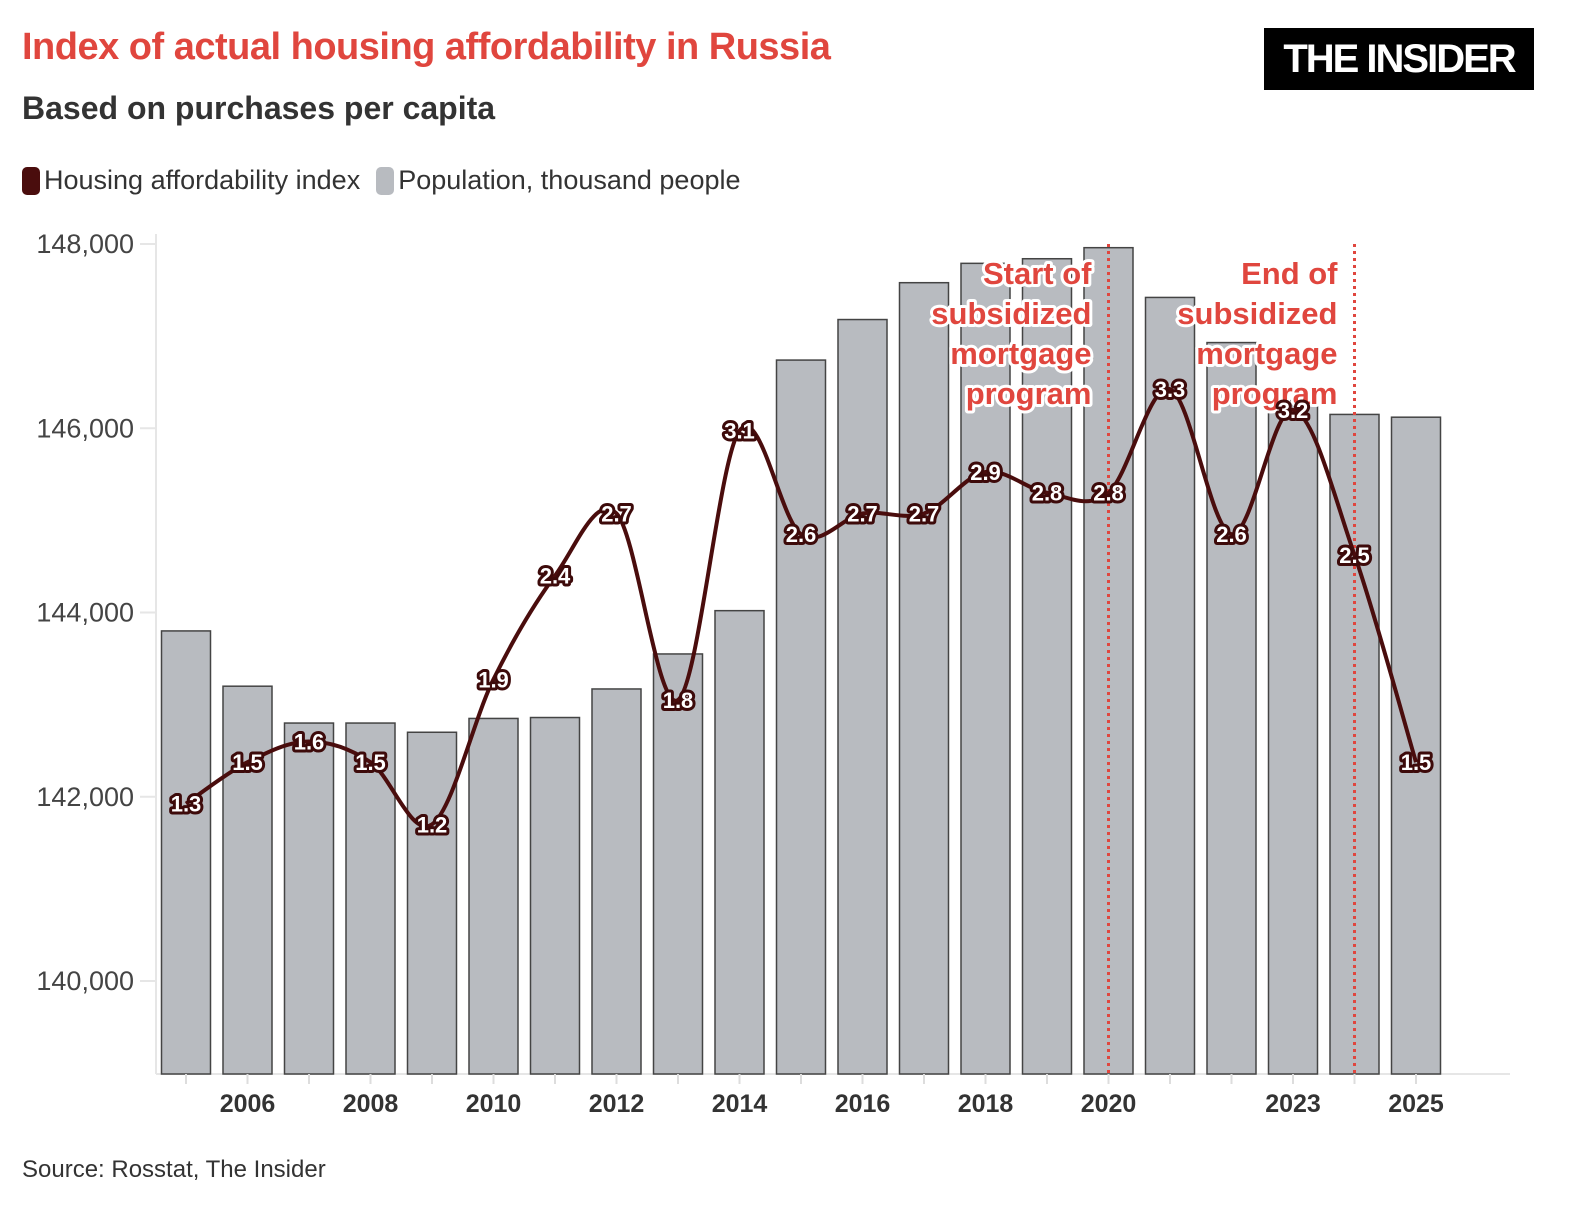 This screenshot has height=1222, width=1588. Describe the element at coordinates (555, 576) in the screenshot. I see `data-label-2011: 2.4` at that location.